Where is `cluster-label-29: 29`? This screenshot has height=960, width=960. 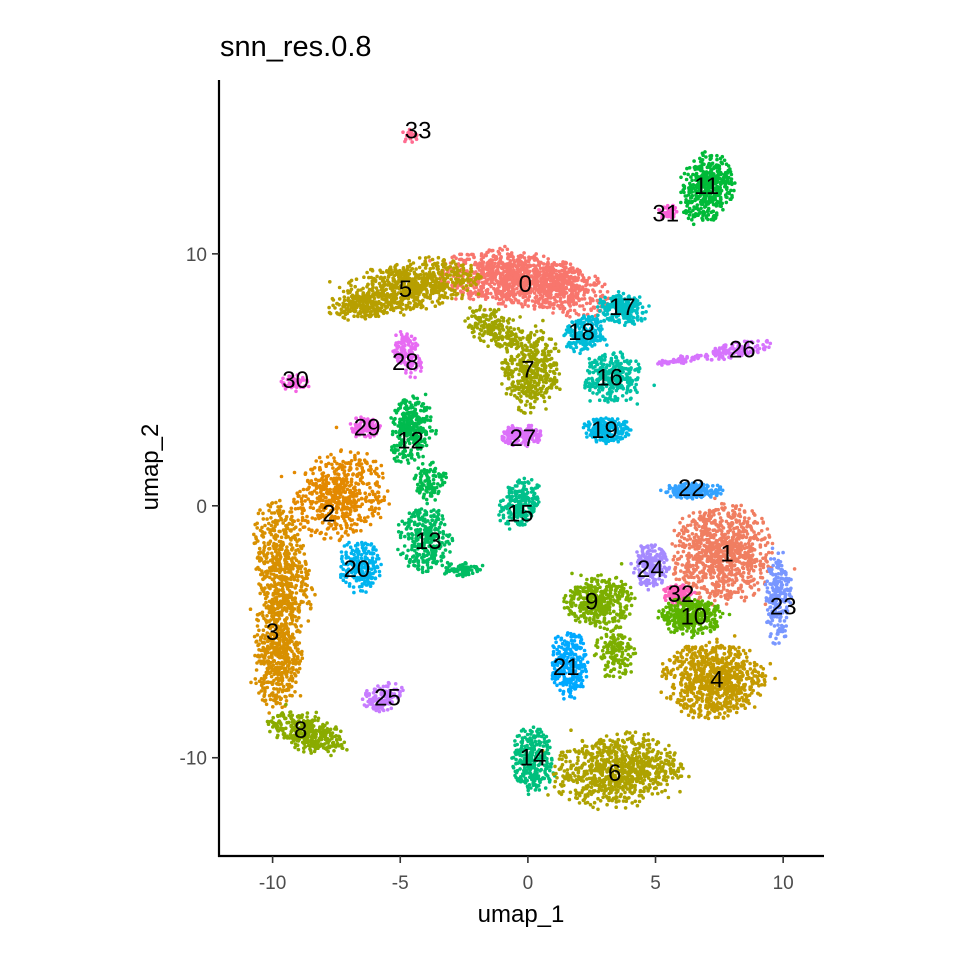 cluster-label-29: 29 is located at coordinates (367, 428).